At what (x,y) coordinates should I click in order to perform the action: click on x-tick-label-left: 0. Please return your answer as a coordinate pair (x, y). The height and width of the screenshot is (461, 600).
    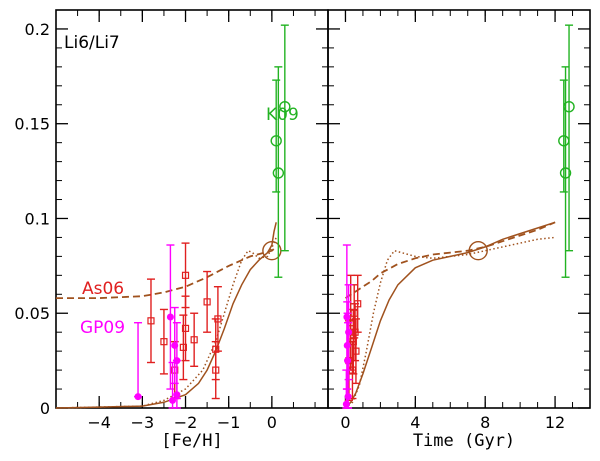
    Looking at the image, I should click on (272, 422).